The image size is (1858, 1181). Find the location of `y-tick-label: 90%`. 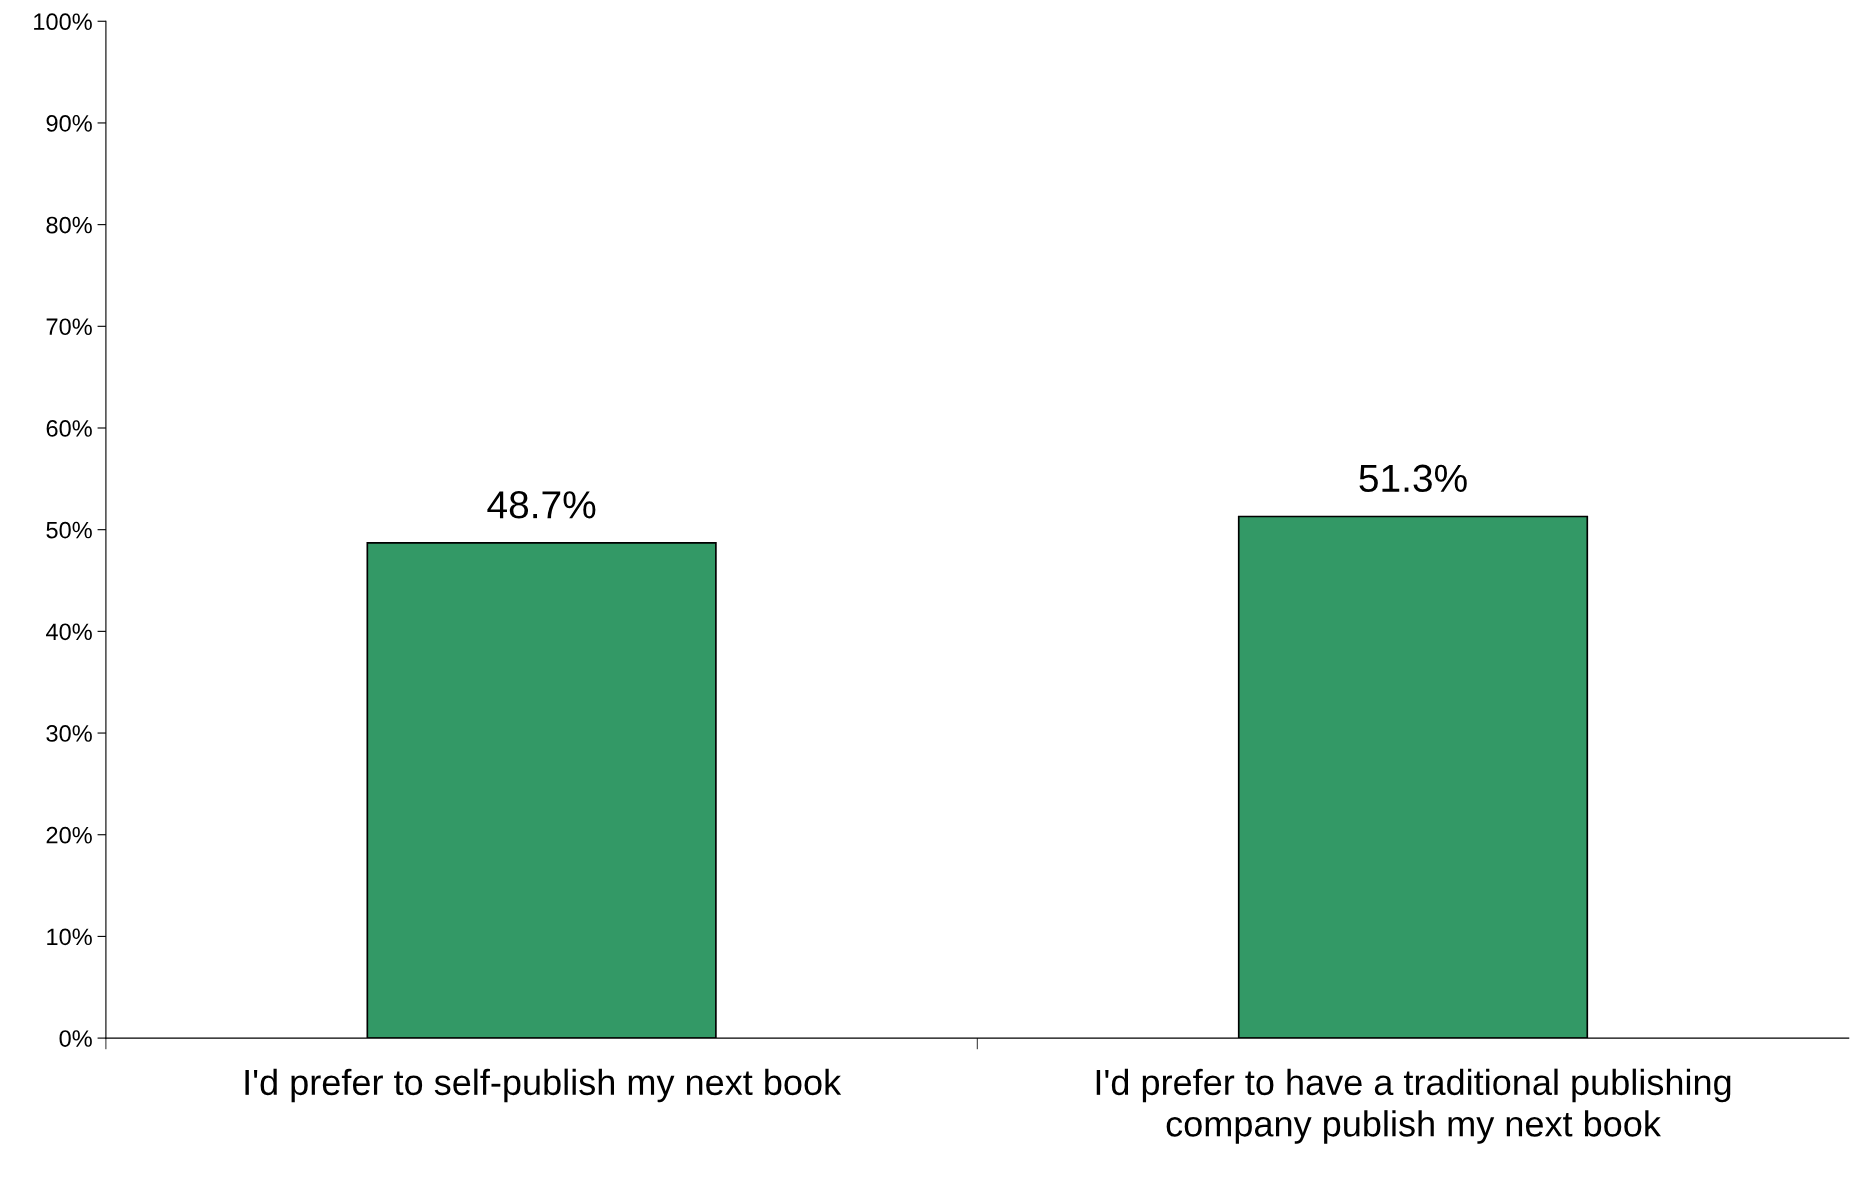

y-tick-label: 90% is located at coordinates (69, 123).